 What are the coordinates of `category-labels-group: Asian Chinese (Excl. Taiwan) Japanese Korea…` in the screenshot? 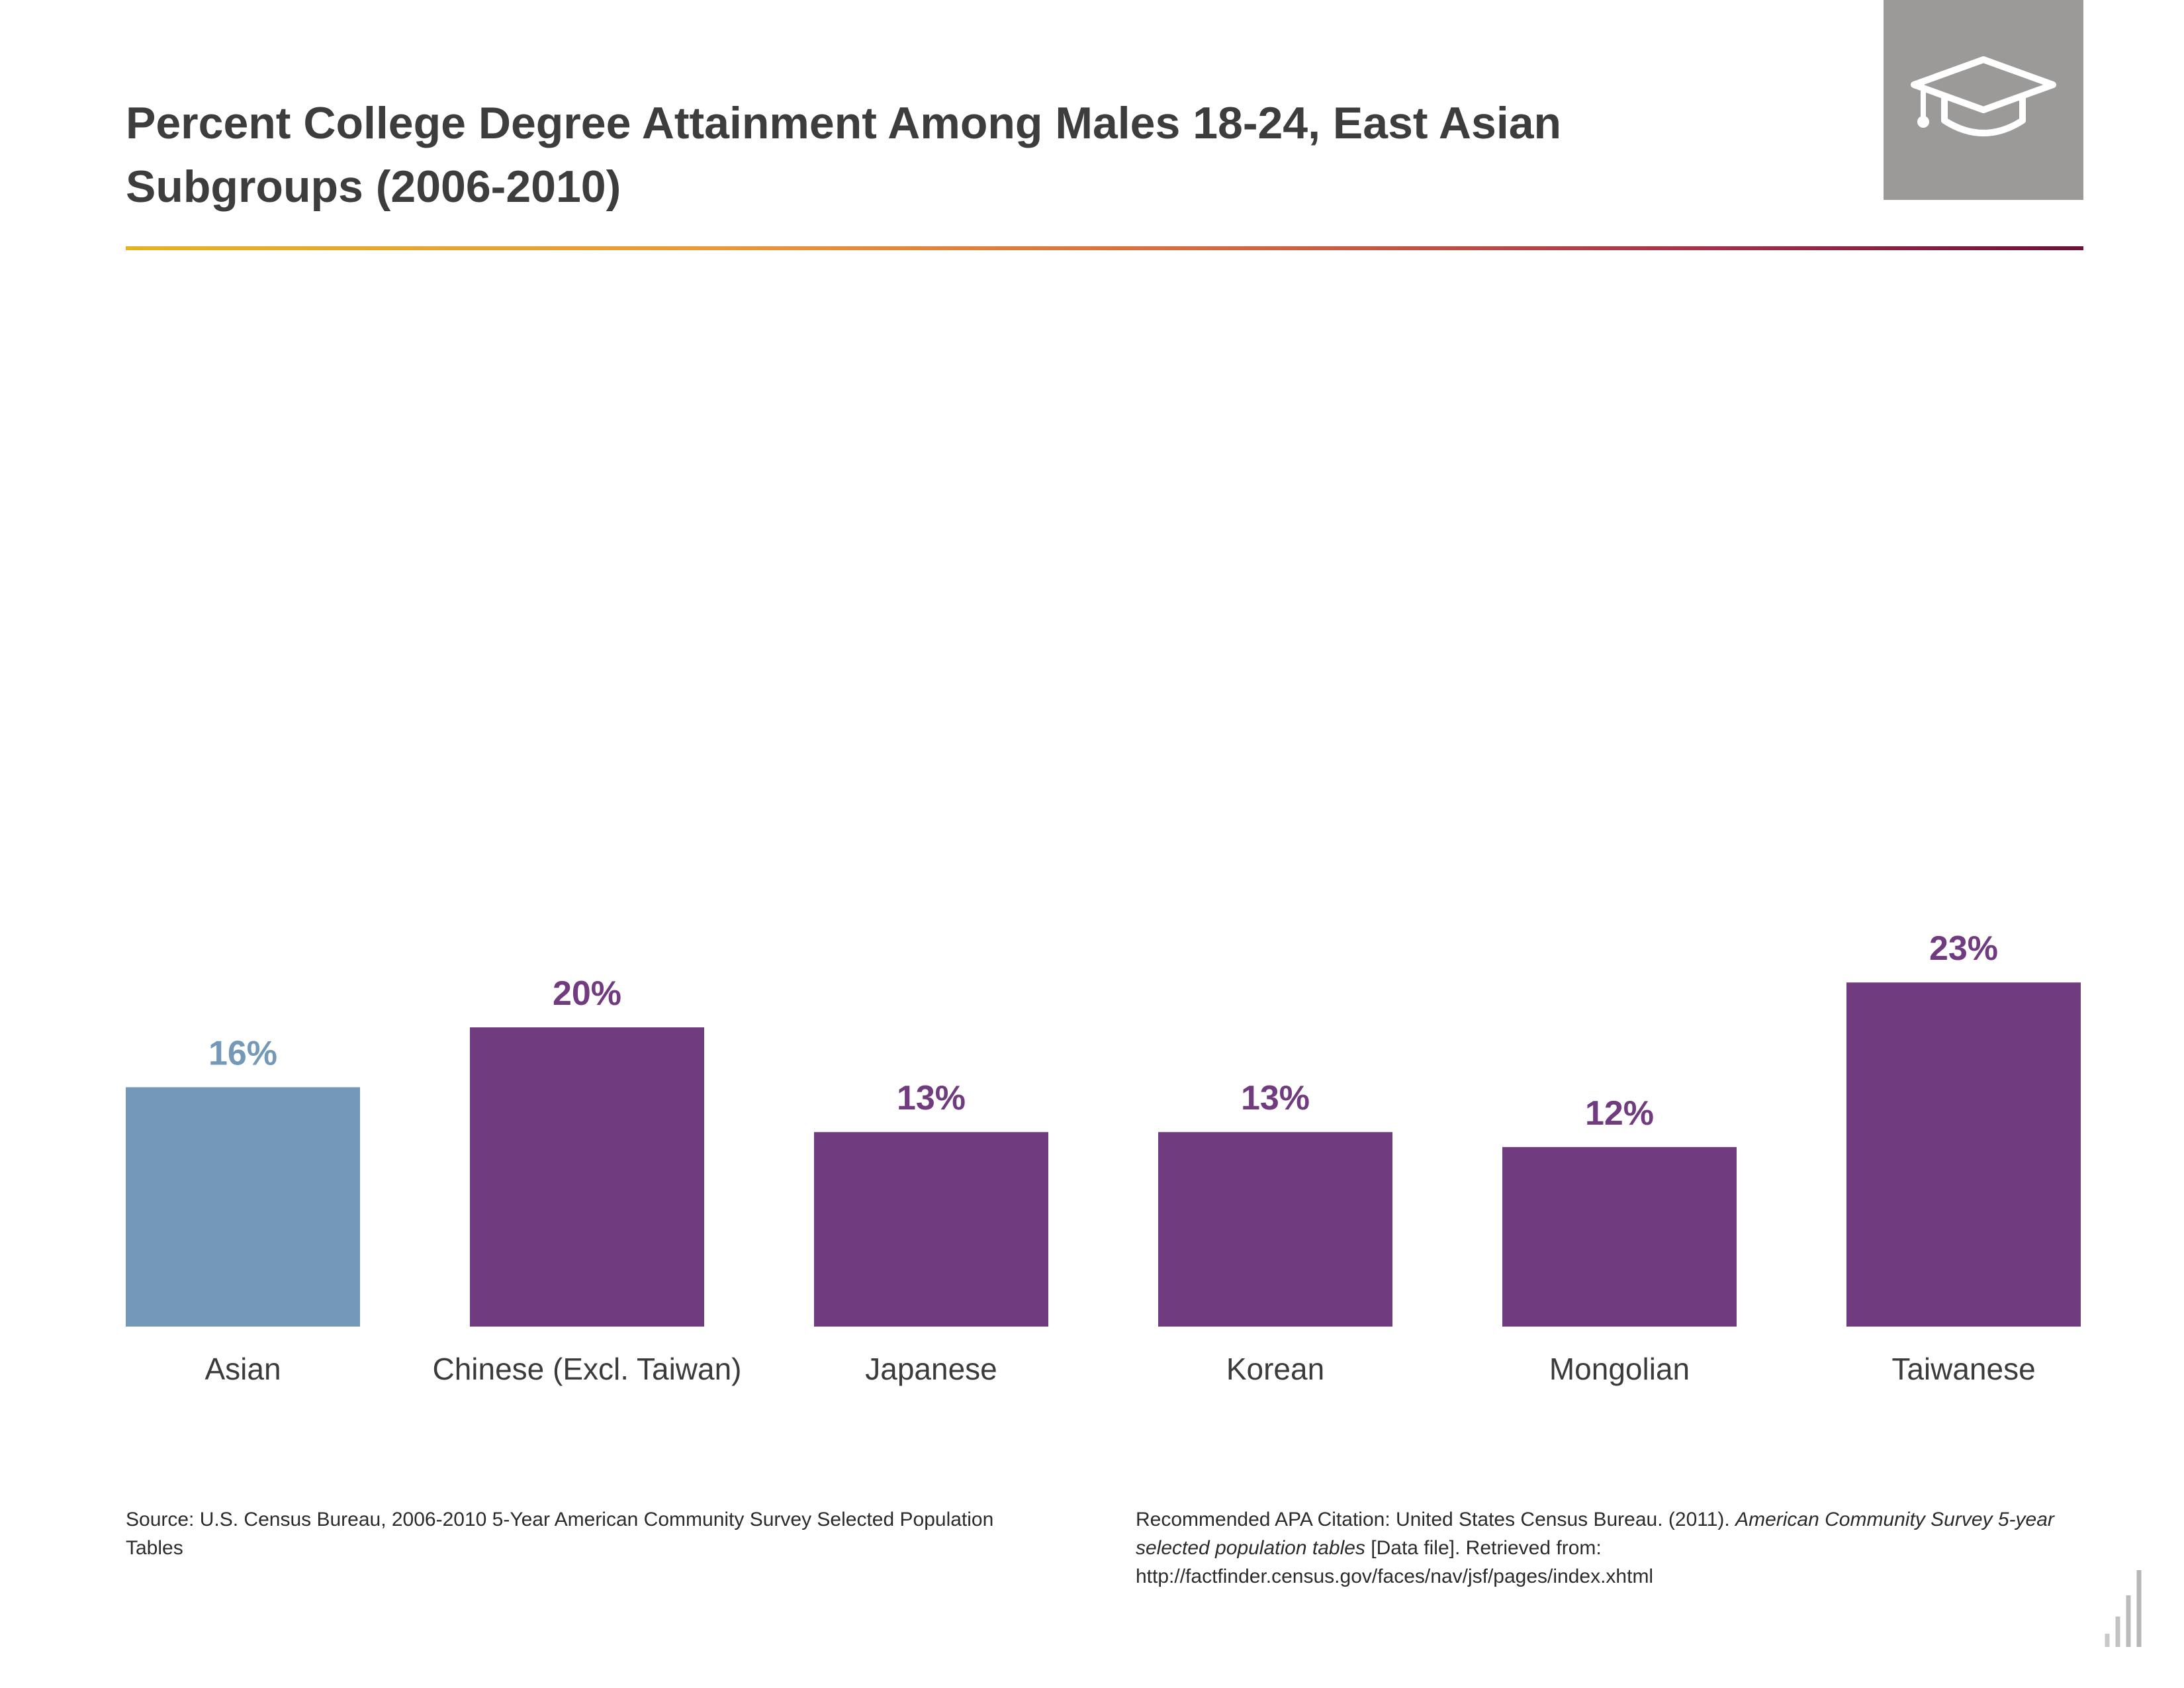 It's located at (1120, 1369).